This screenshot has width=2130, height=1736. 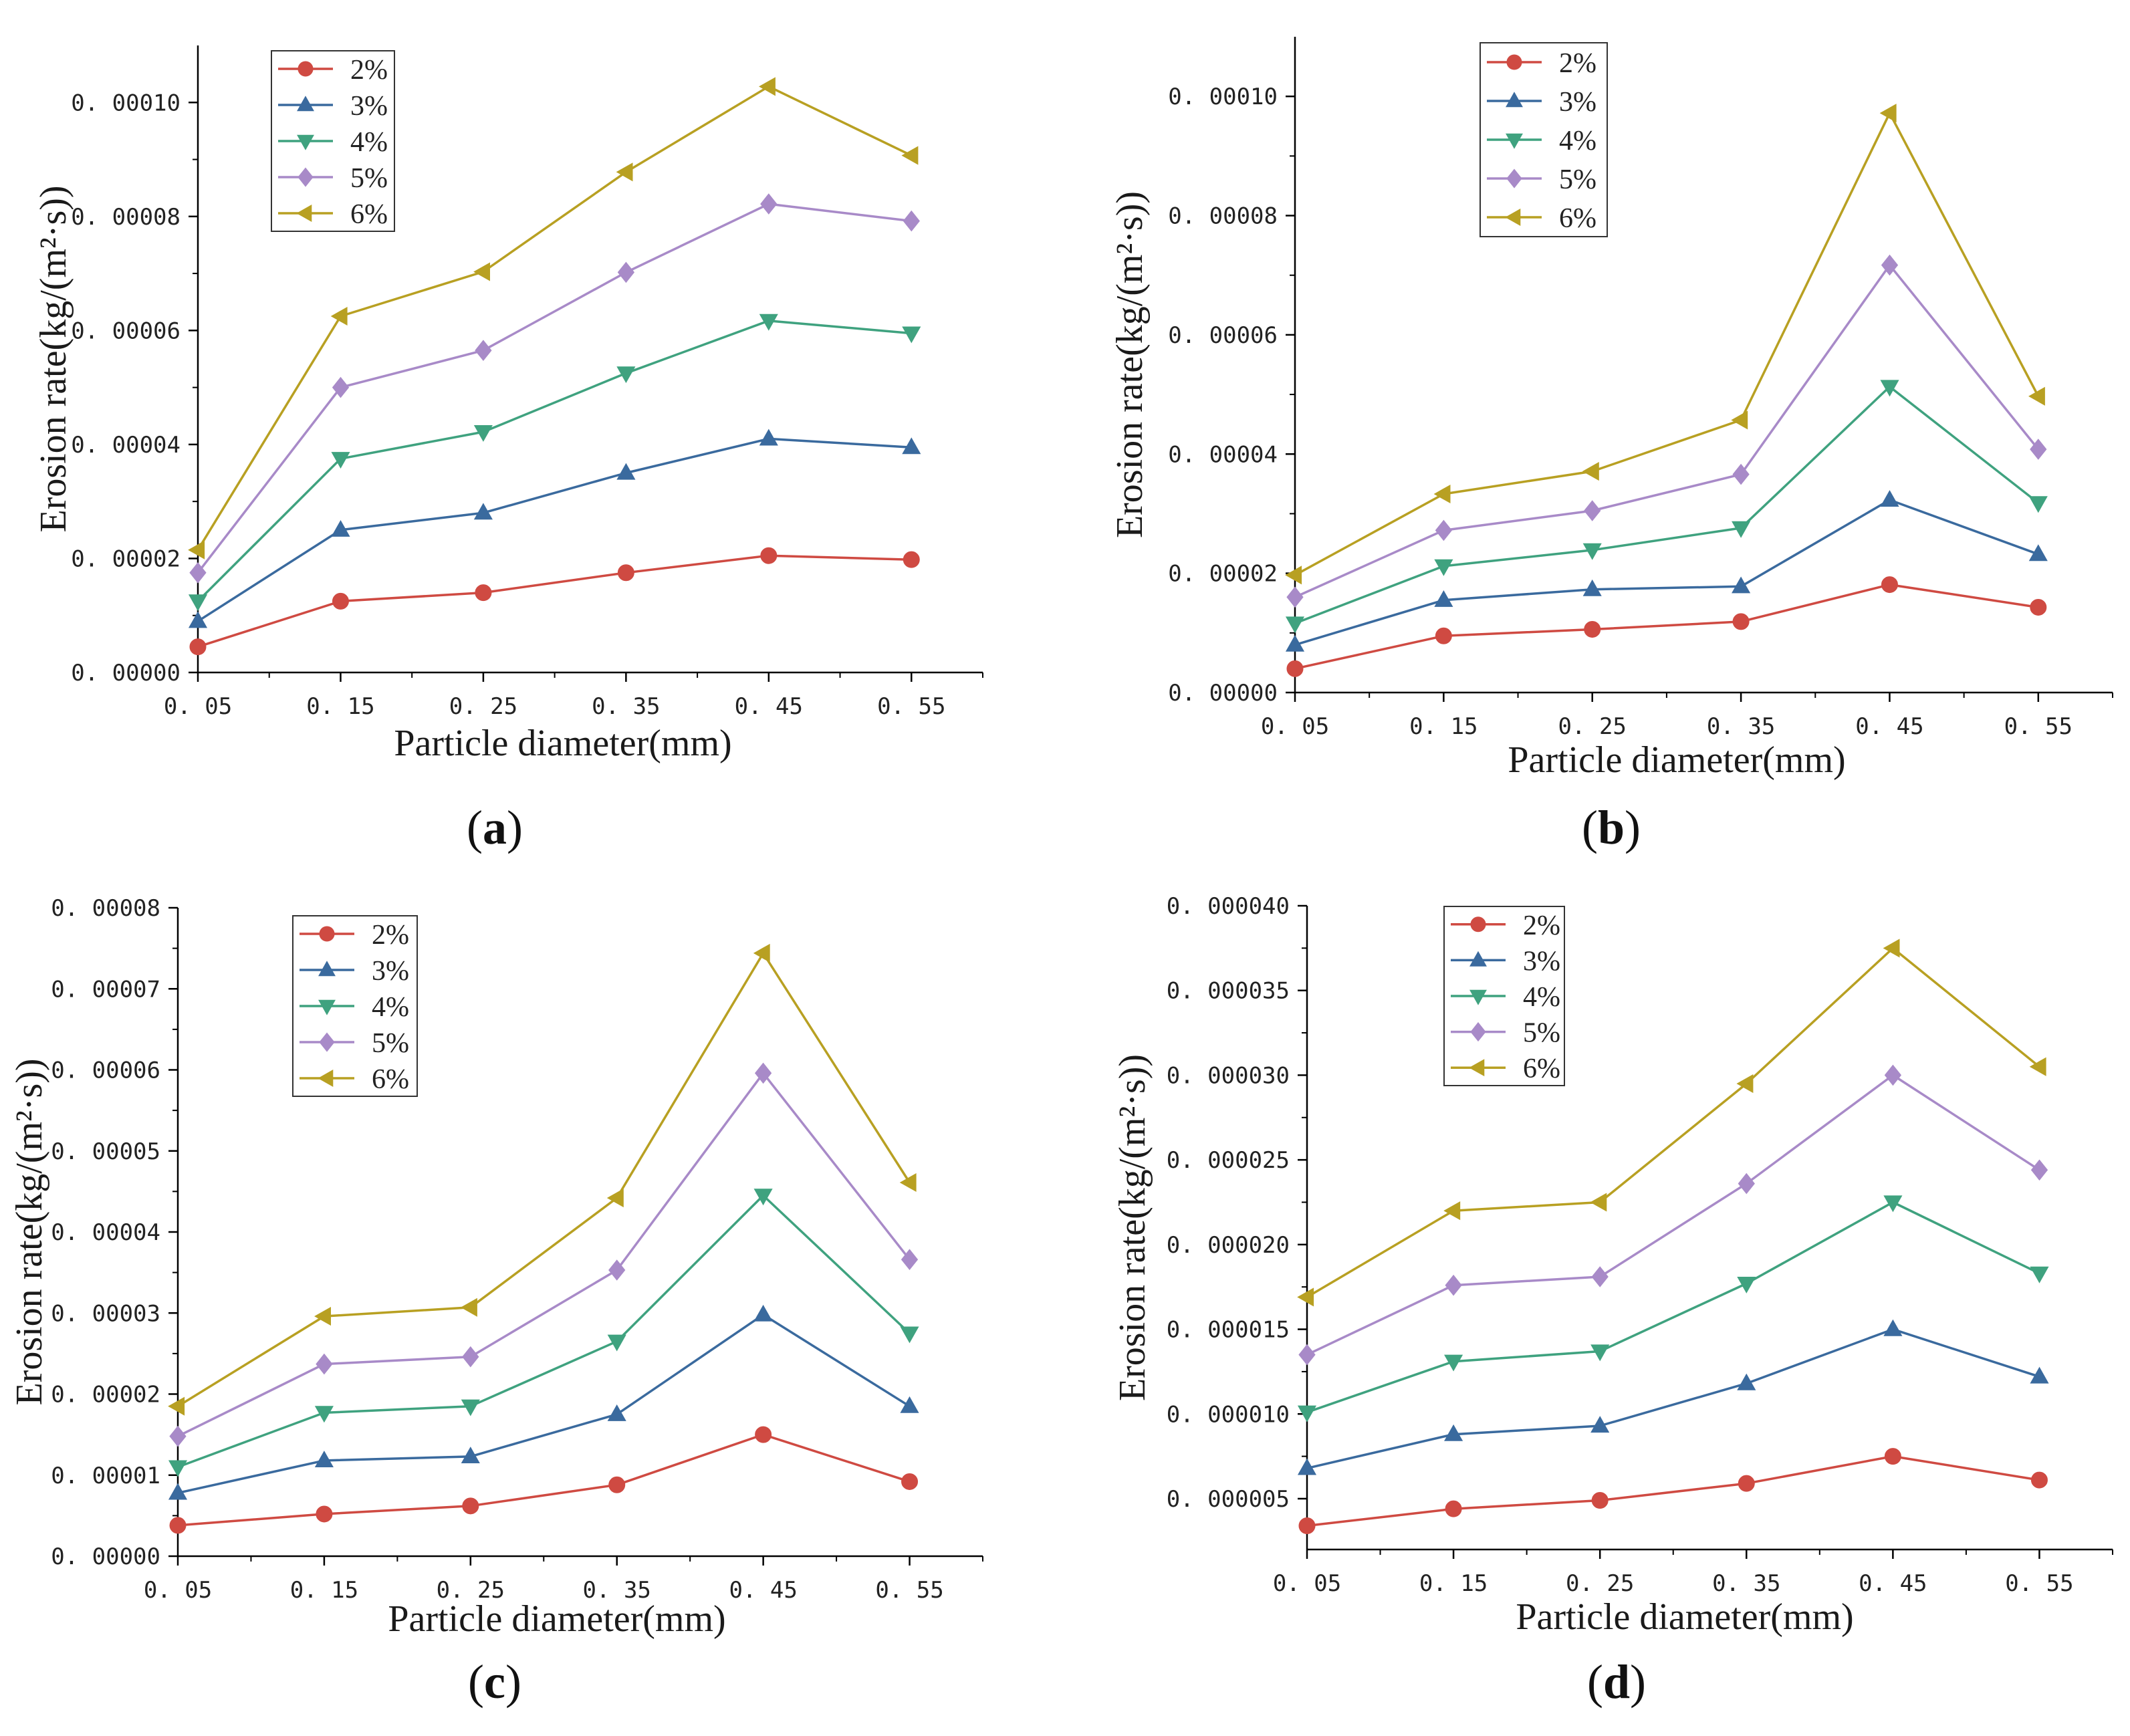 I want to click on series-line-3pct, so click(x=1666, y=572).